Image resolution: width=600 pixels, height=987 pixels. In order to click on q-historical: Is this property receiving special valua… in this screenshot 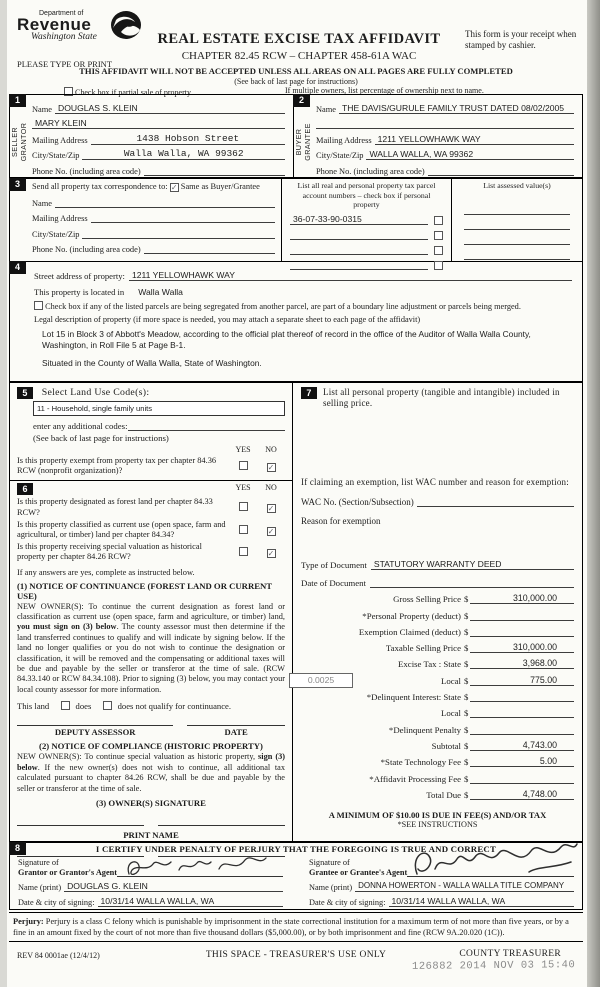, I will do `click(109, 552)`.